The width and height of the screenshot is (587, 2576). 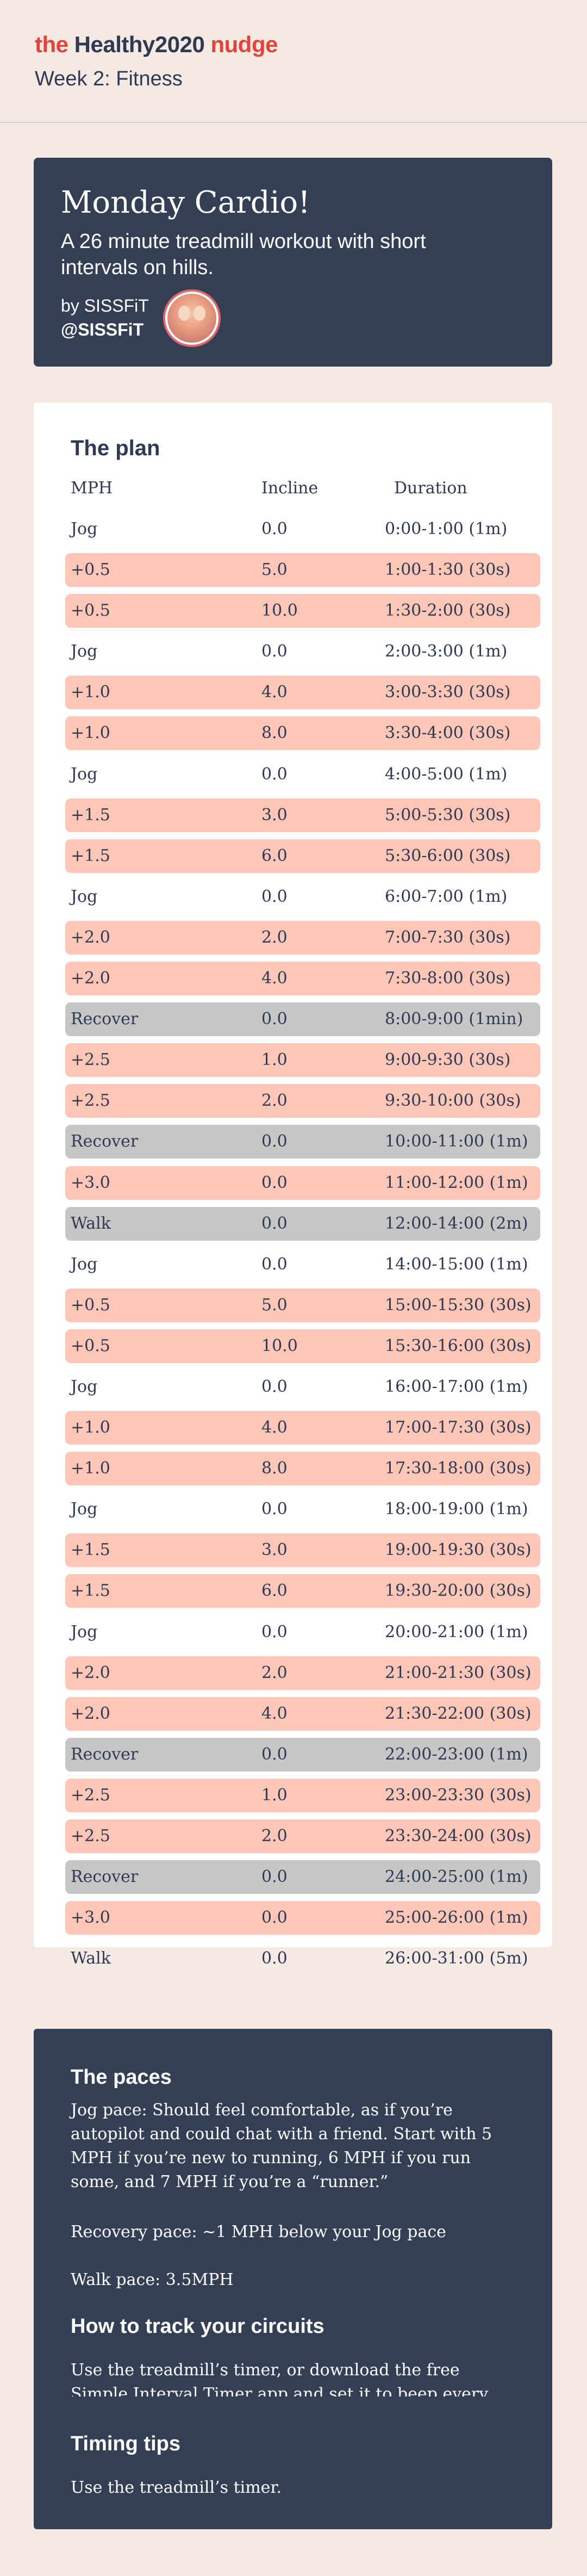 What do you see at coordinates (457, 1223) in the screenshot?
I see `row-duration: 12:00-14:00 (2m)` at bounding box center [457, 1223].